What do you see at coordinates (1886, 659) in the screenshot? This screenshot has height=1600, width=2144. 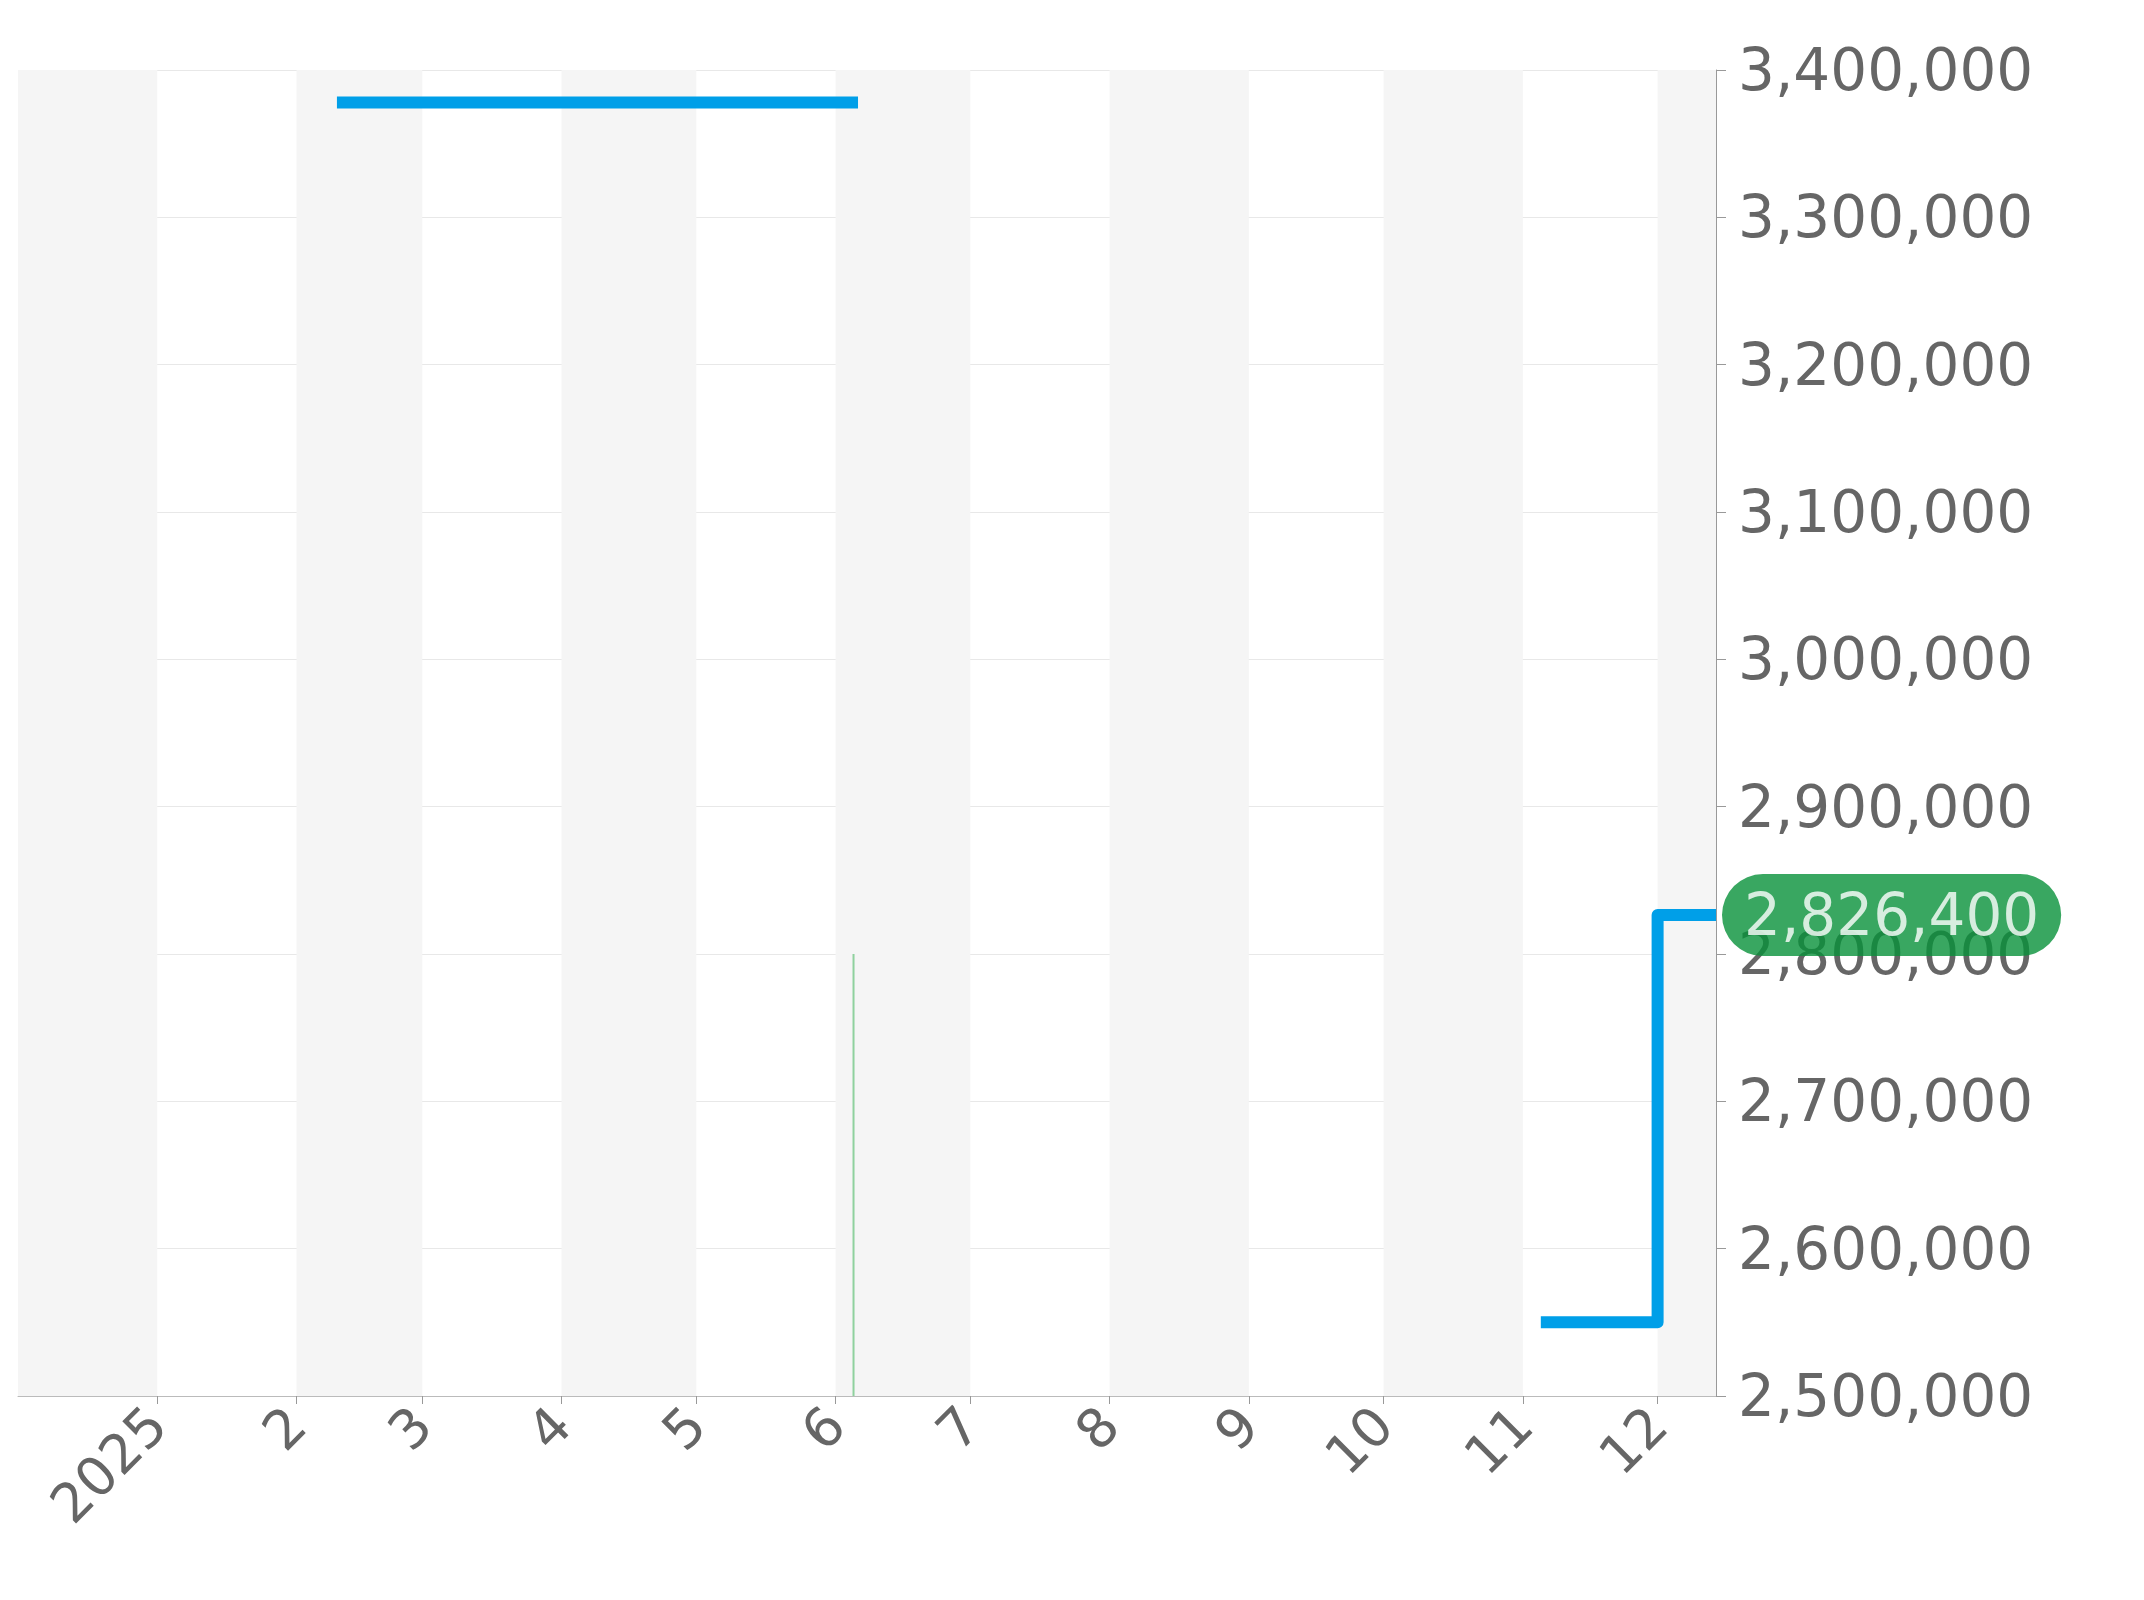 I see `y-tick-label: 3,000,000` at bounding box center [1886, 659].